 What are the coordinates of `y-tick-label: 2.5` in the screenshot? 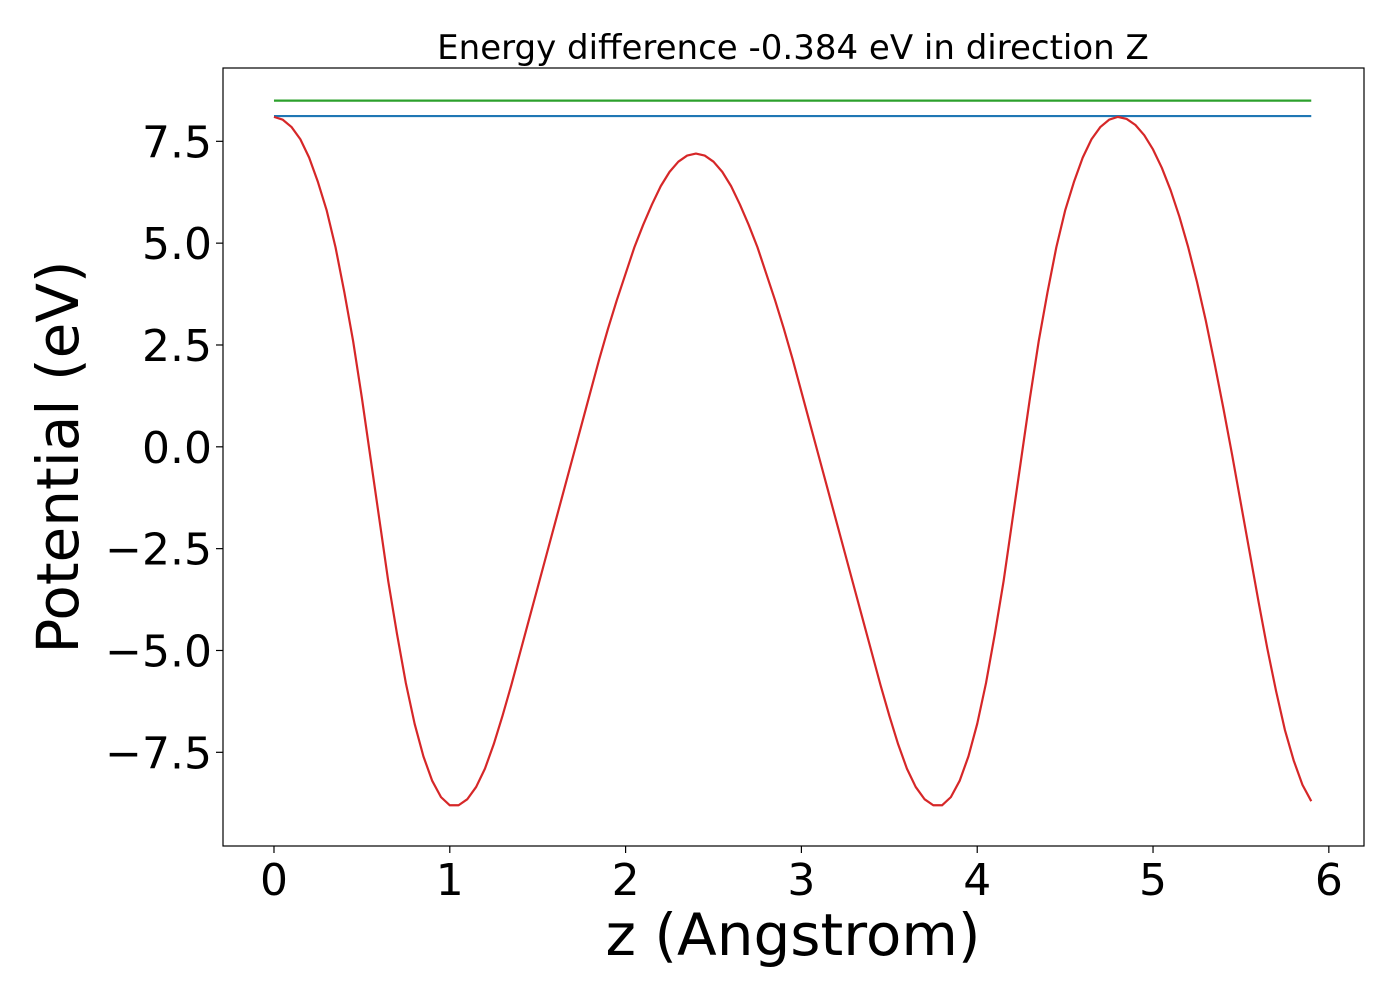 It's located at (177, 346).